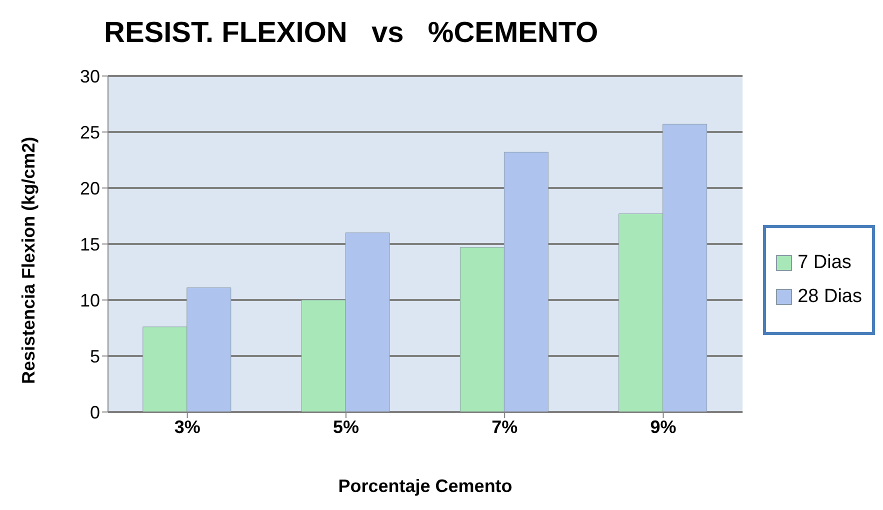  What do you see at coordinates (663, 426) in the screenshot?
I see `x-tick-label: 9%` at bounding box center [663, 426].